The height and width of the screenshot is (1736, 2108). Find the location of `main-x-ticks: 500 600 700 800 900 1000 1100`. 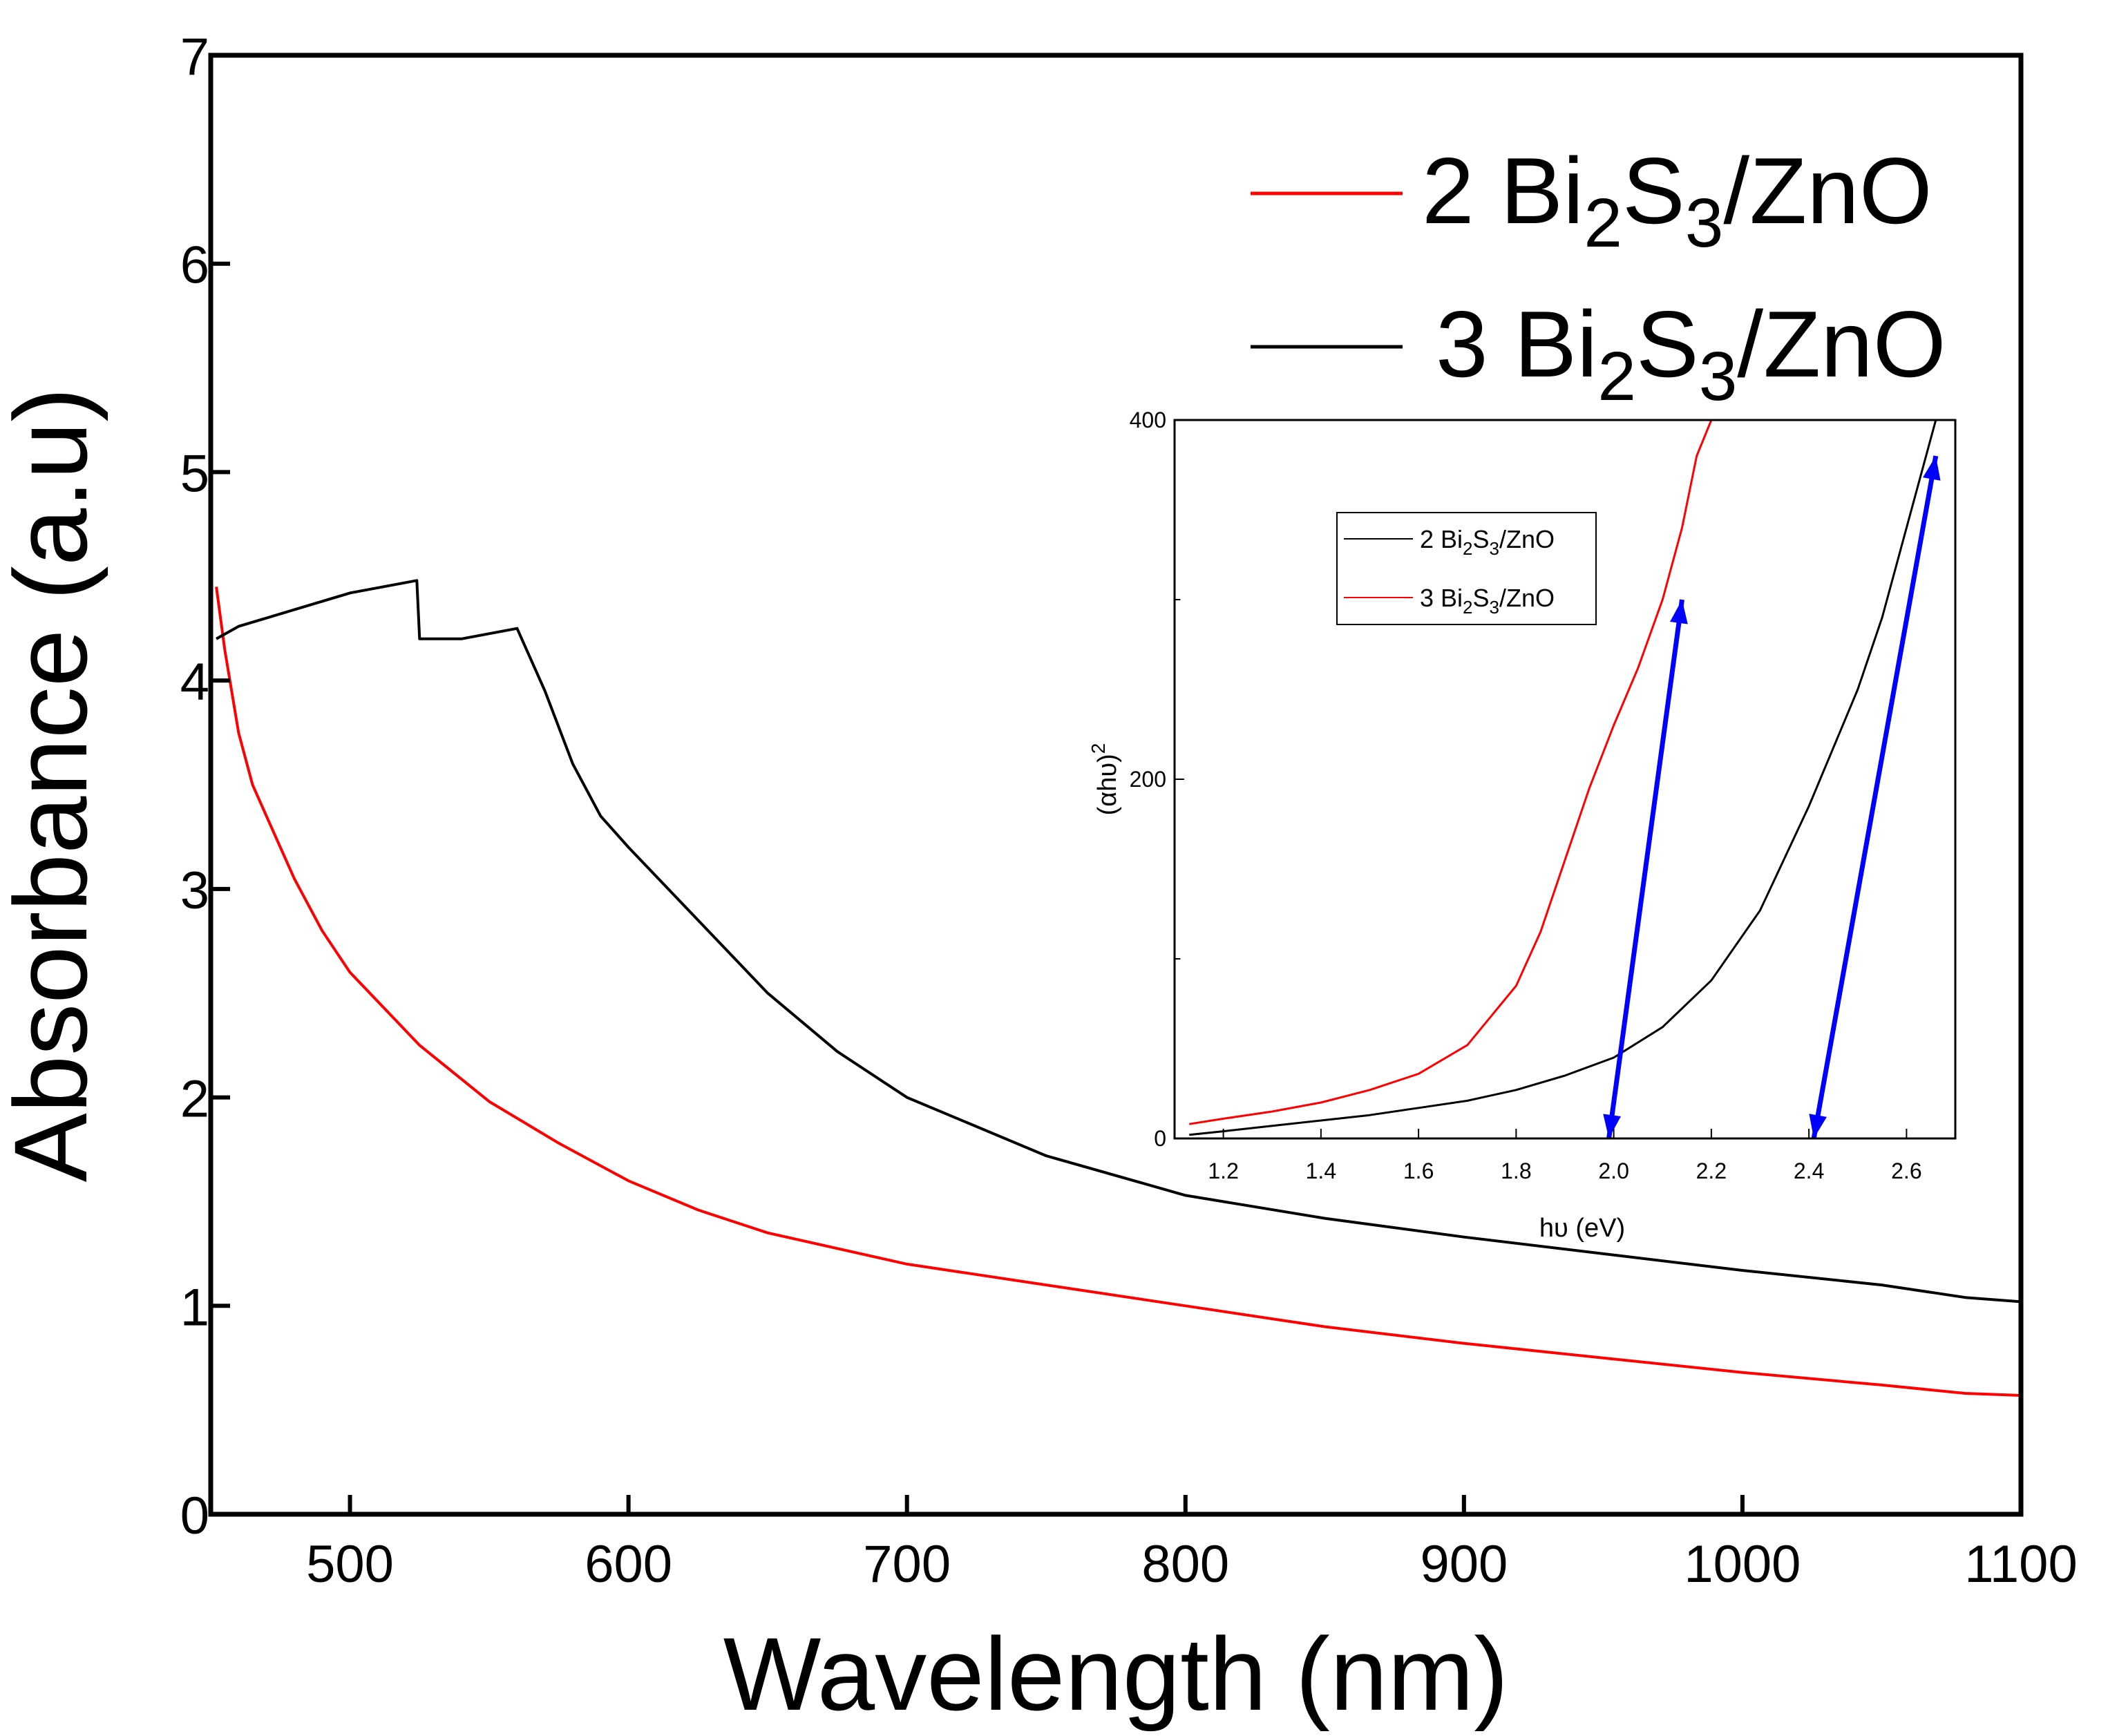

main-x-ticks: 500 600 700 800 900 1000 1100 is located at coordinates (1192, 1544).